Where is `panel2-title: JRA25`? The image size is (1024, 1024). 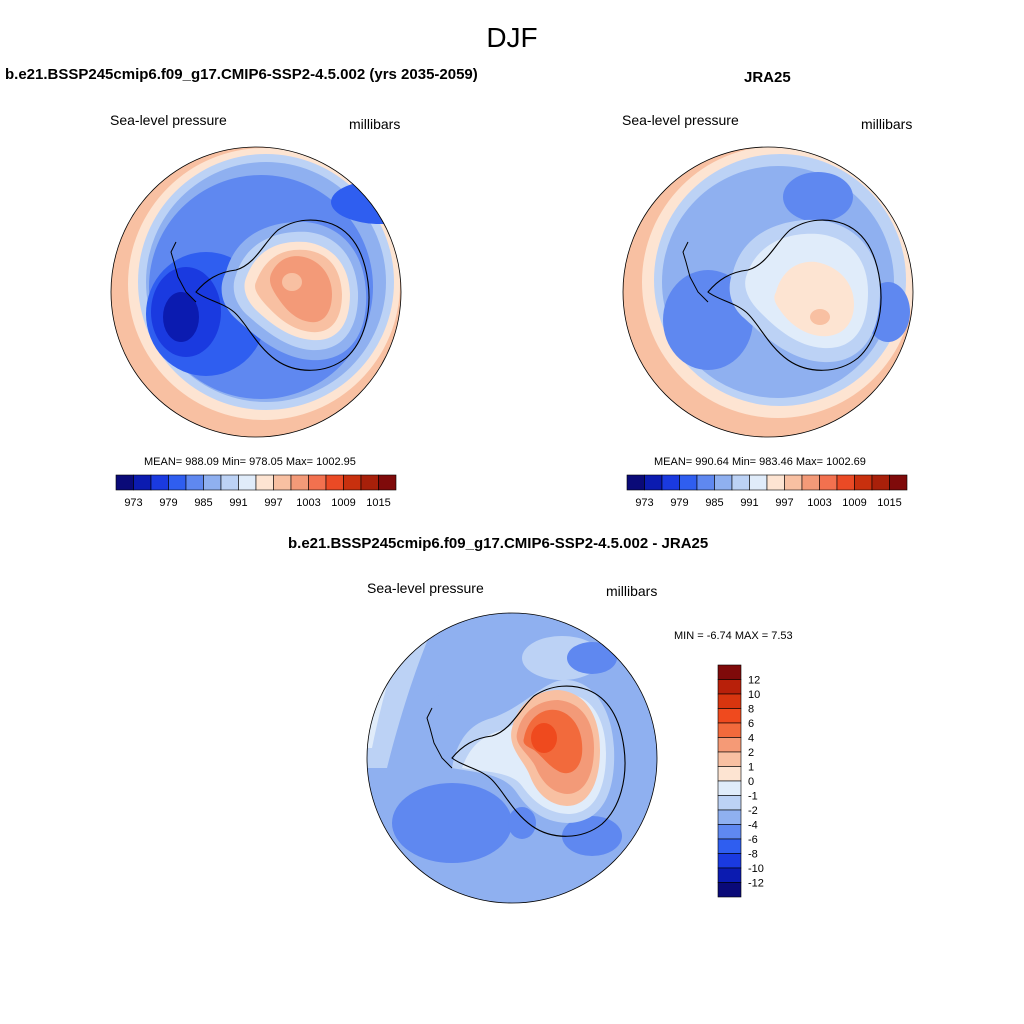
panel2-title: JRA25 is located at coordinates (767, 77).